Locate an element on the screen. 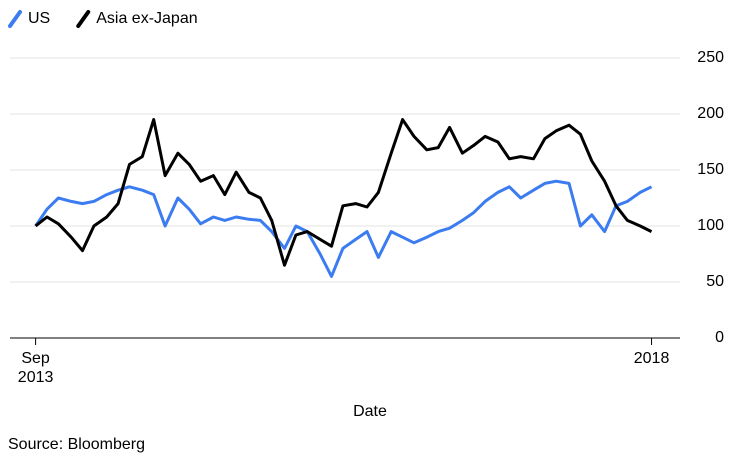 The image size is (736, 460). x-tick-label: 2018 is located at coordinates (651, 358).